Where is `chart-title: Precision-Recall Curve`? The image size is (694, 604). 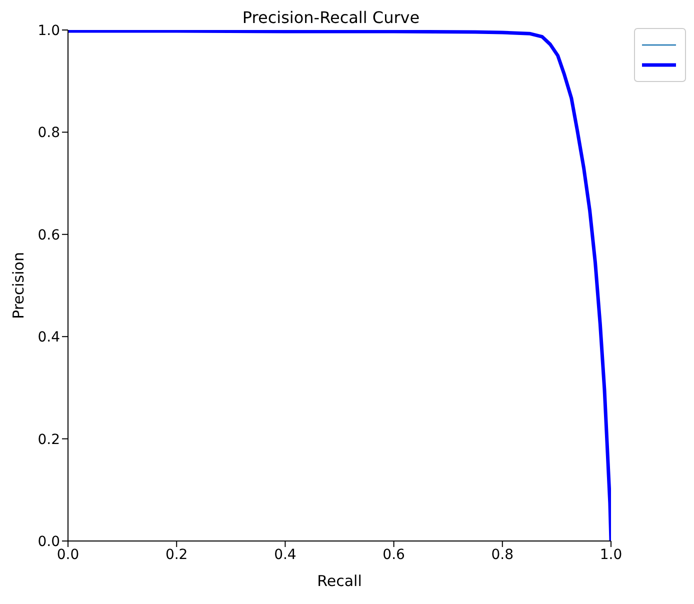
chart-title: Precision-Recall Curve is located at coordinates (331, 17).